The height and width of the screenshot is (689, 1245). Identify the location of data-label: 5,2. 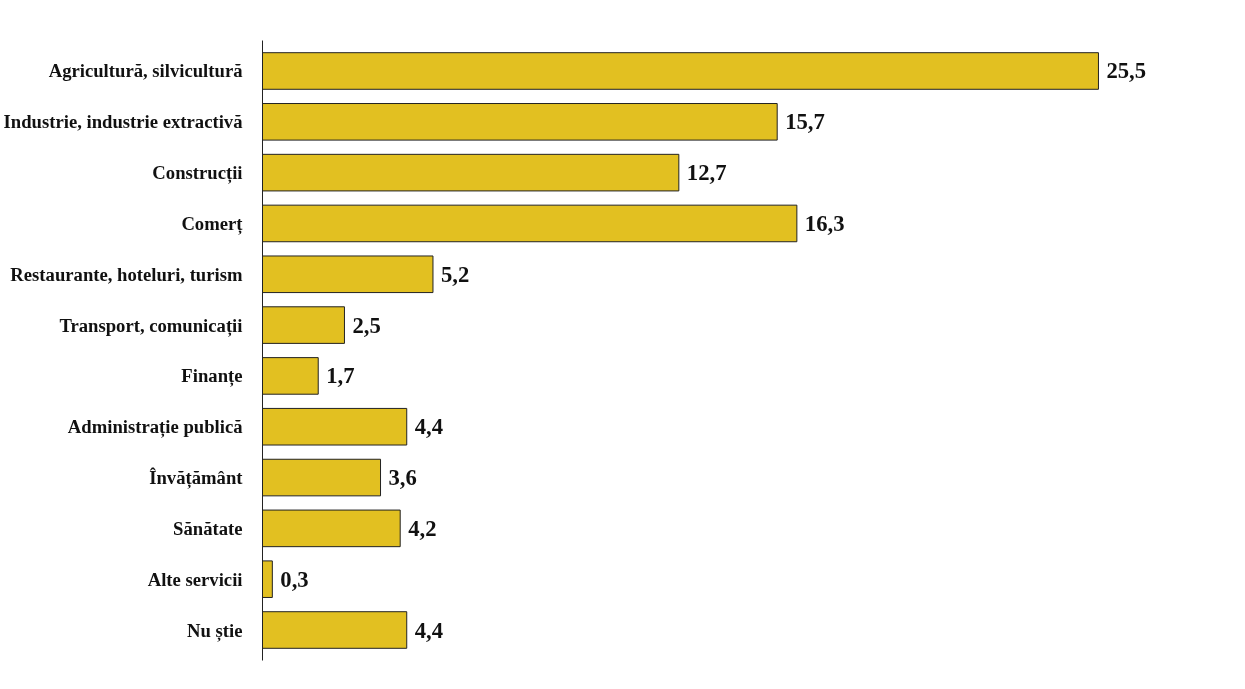
(455, 274).